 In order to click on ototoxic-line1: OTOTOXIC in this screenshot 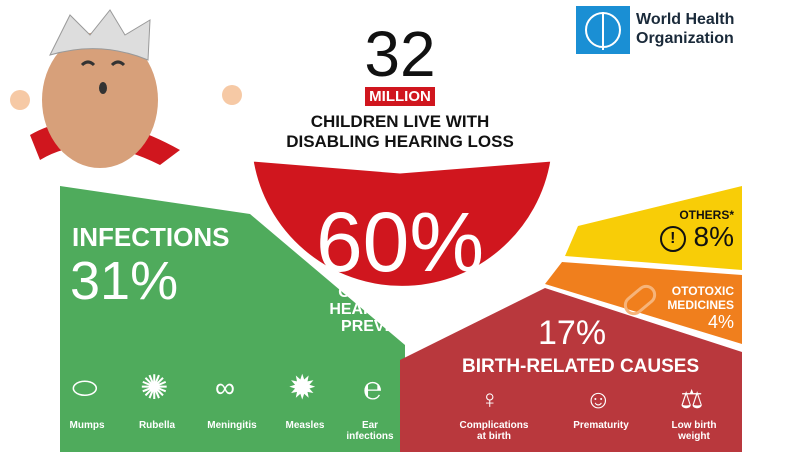, I will do `click(702, 291)`.